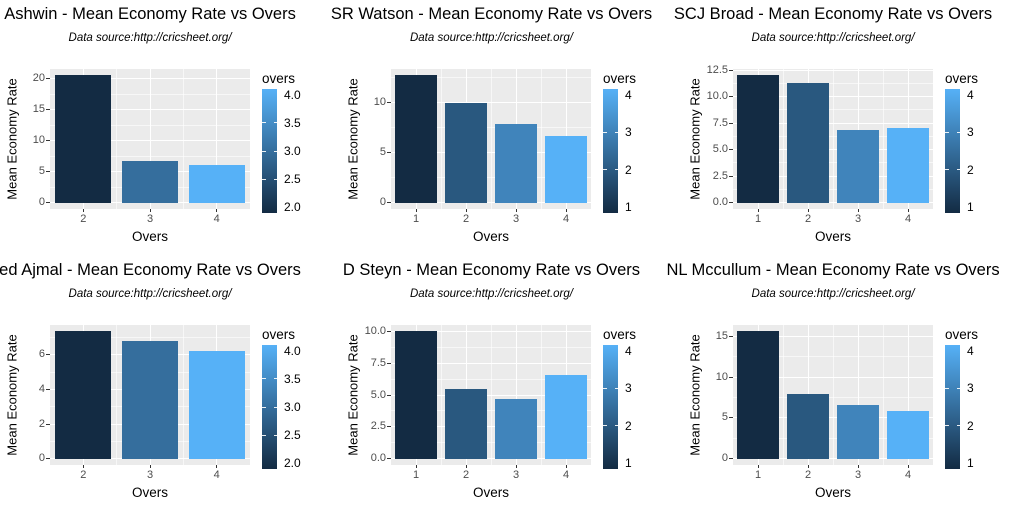  I want to click on x-tick-label: 3, so click(858, 219).